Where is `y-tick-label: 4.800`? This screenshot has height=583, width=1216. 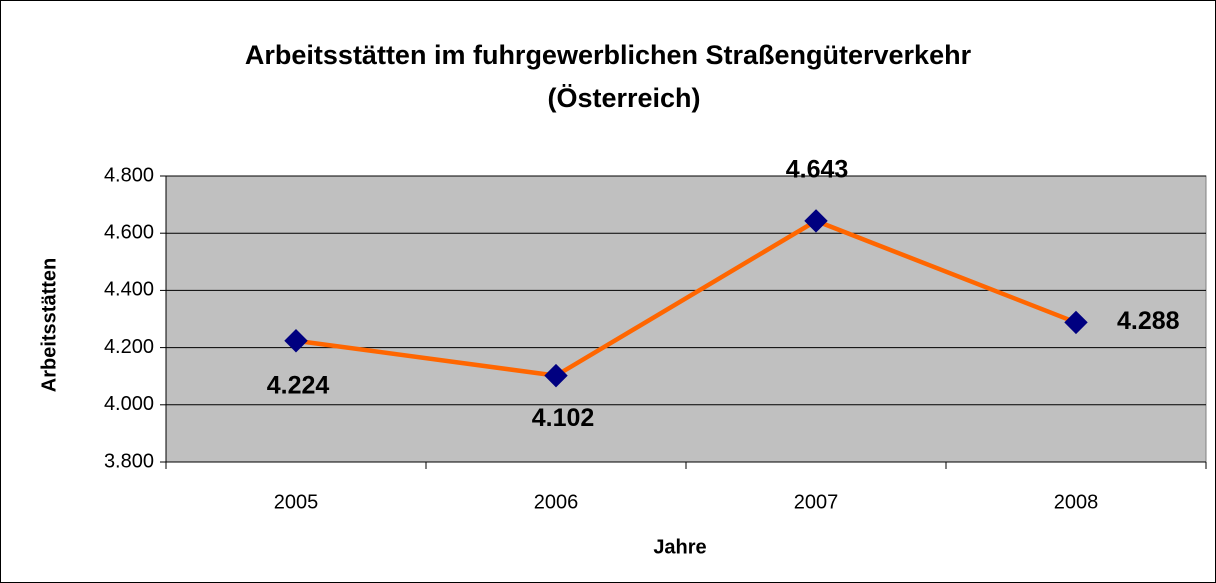 y-tick-label: 4.800 is located at coordinates (129, 175).